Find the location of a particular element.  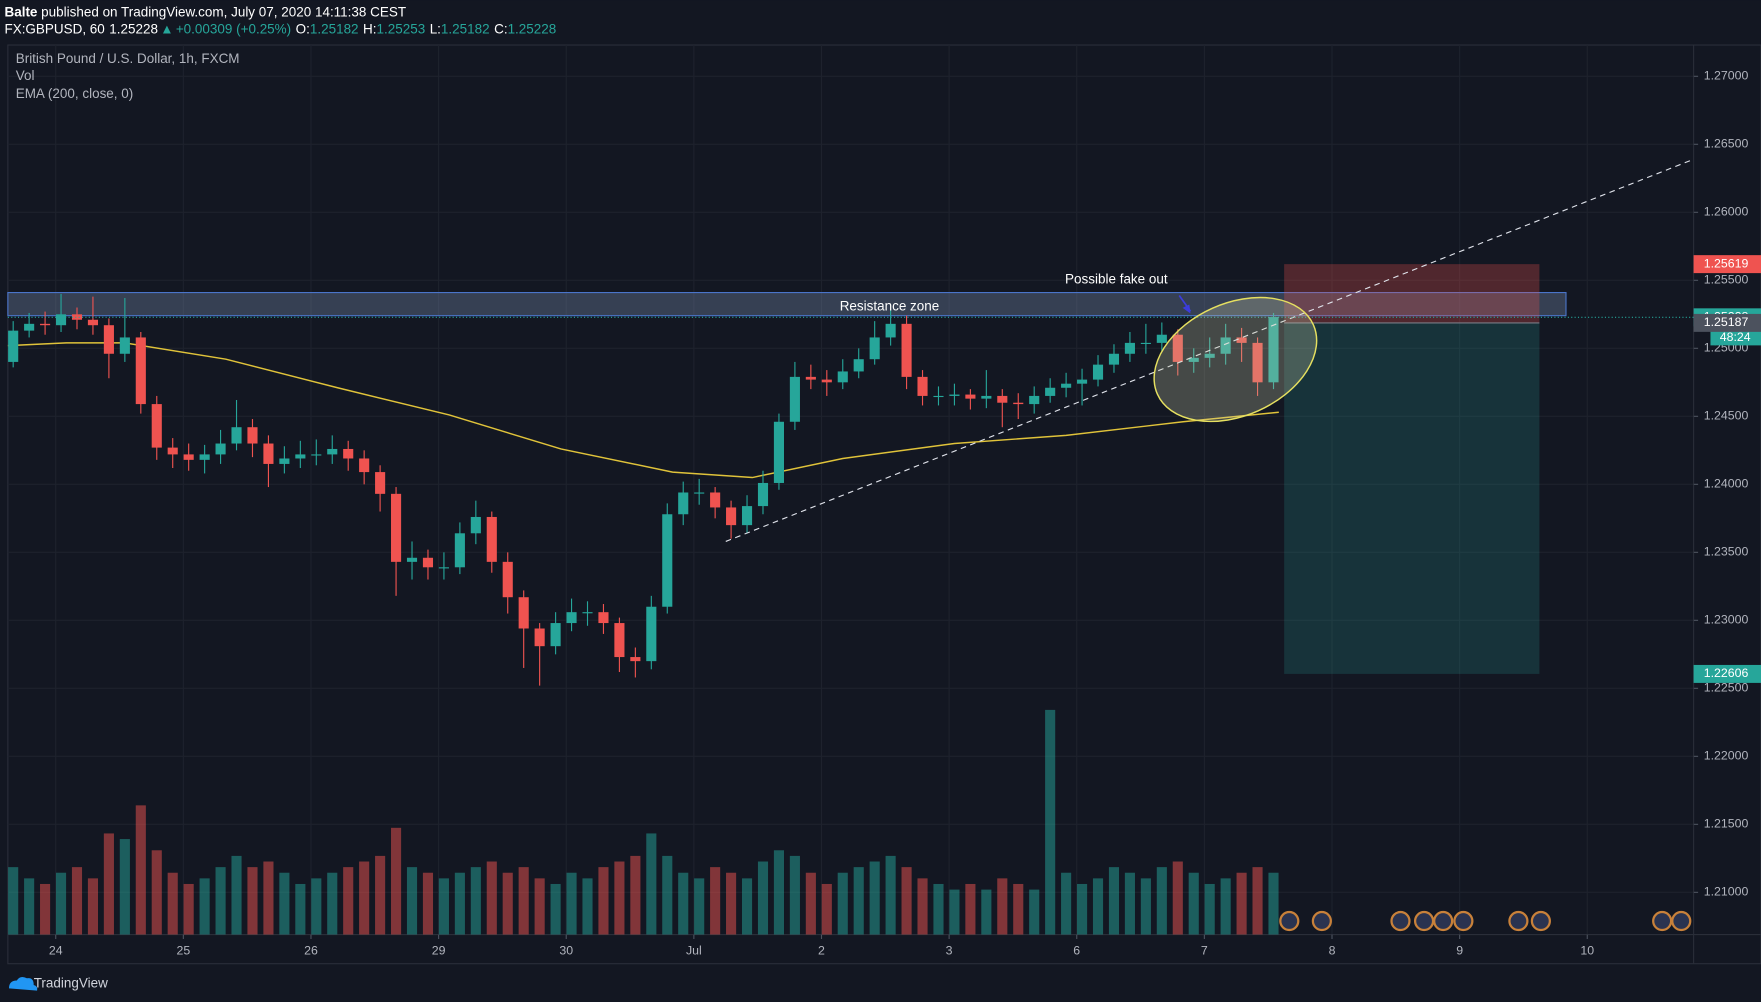

ohlc-value: 1.25182 is located at coordinates (465, 28).